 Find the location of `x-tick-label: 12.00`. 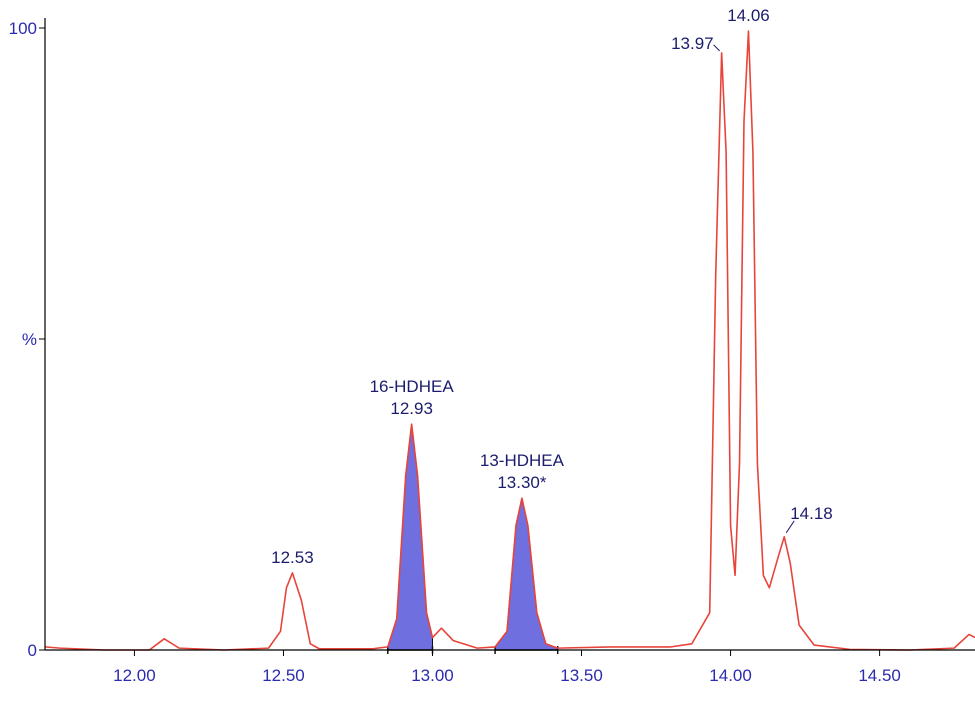

x-tick-label: 12.00 is located at coordinates (134, 675).